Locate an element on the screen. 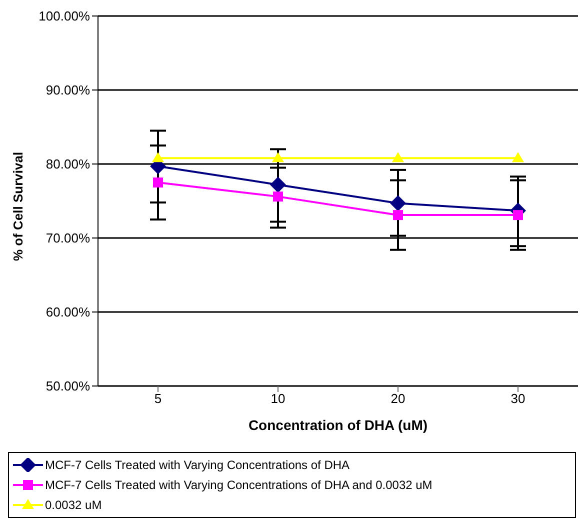 This screenshot has height=519, width=584. y-tick-label: 50.00% is located at coordinates (68, 386).